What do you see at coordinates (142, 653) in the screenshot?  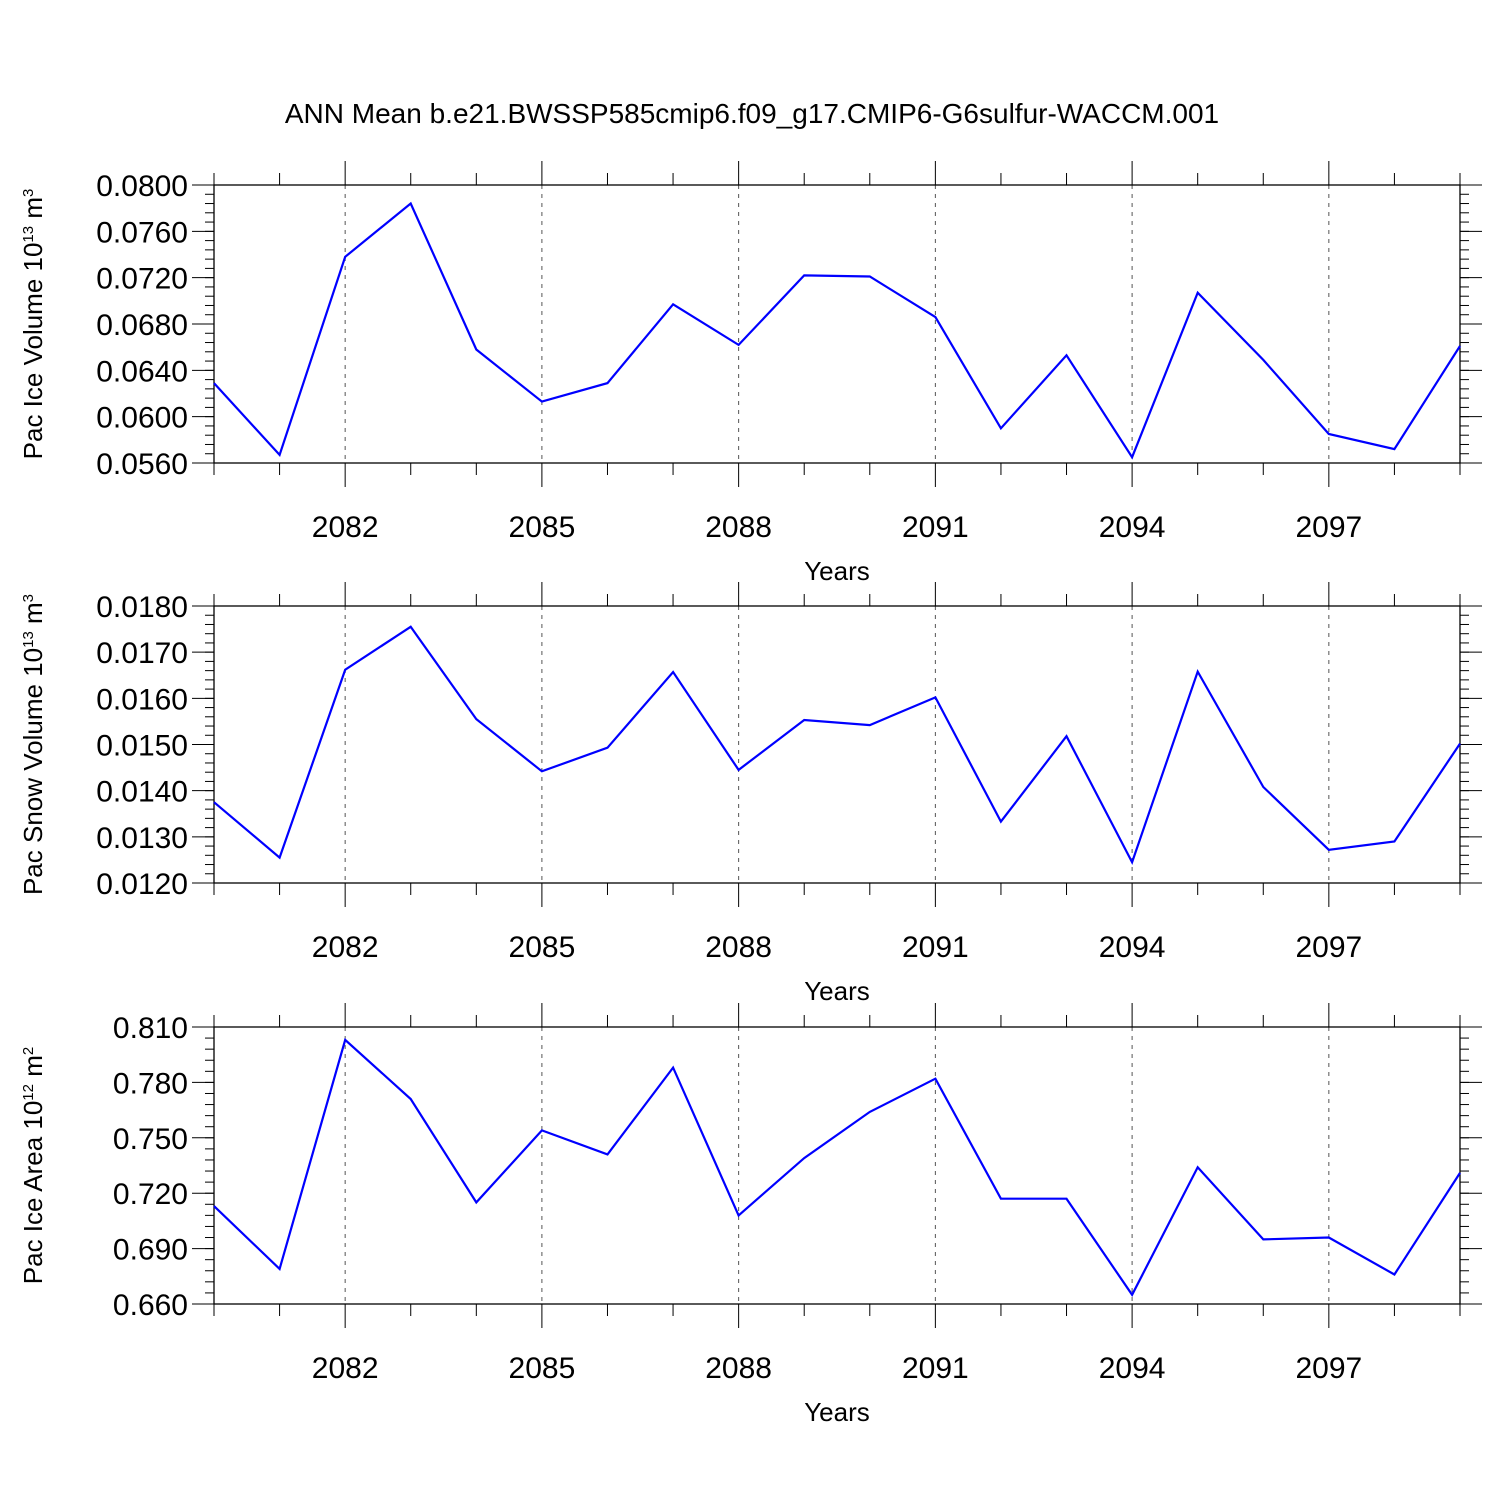 I see `y-tick-label: 0.0170` at bounding box center [142, 653].